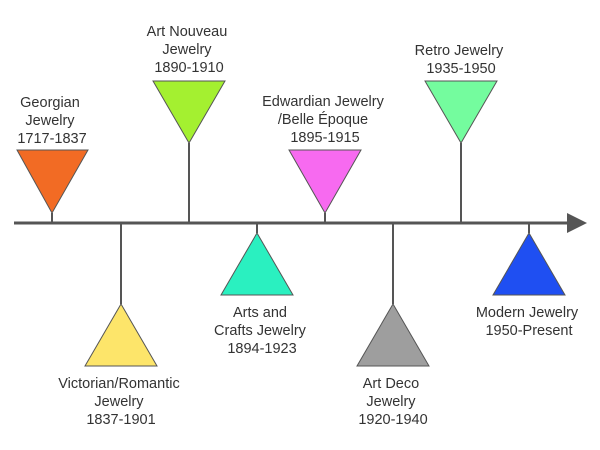 Image resolution: width=600 pixels, height=450 pixels. I want to click on period-label: Georgian Jewelry 1717-1837, so click(51, 121).